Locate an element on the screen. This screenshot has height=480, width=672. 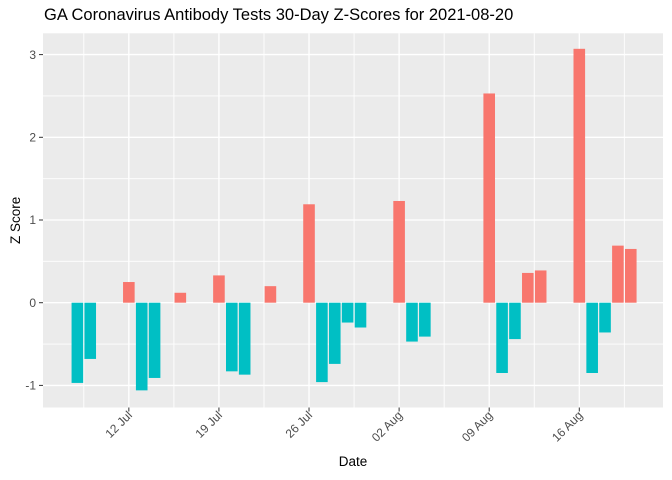
x-tick-label: 02 Aug is located at coordinates (387, 426).